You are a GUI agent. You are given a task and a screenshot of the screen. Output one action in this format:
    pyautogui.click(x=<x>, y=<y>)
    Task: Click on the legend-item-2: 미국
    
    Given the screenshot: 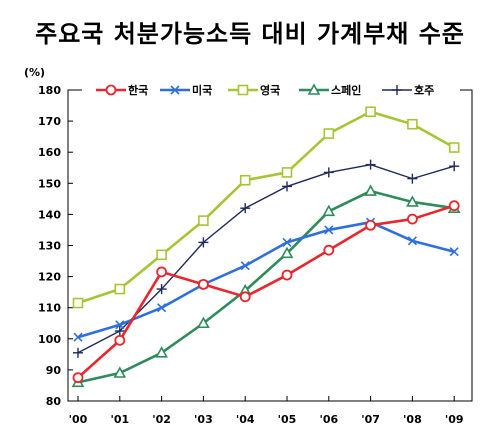 What is the action you would take?
    pyautogui.click(x=186, y=90)
    